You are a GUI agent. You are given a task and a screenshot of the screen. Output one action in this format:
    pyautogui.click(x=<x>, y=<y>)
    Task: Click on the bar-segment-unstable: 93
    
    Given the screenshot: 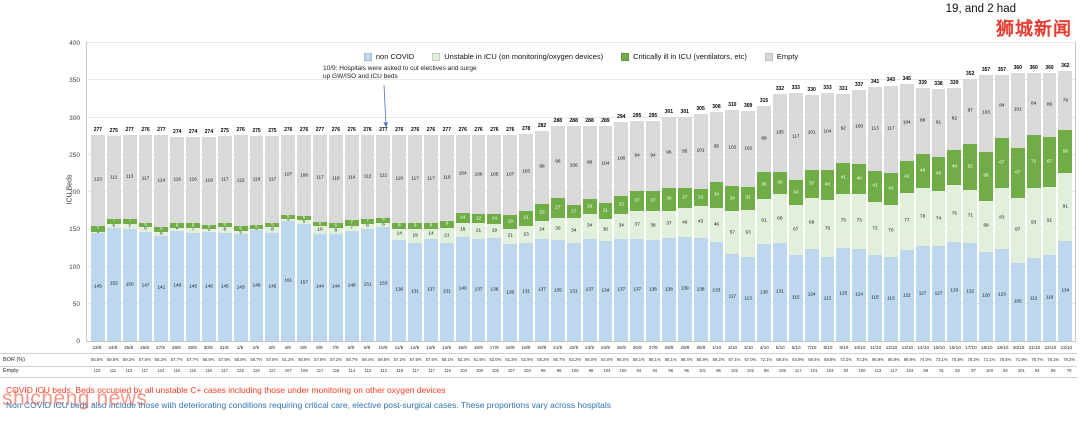 What is the action you would take?
    pyautogui.click(x=1033, y=223)
    